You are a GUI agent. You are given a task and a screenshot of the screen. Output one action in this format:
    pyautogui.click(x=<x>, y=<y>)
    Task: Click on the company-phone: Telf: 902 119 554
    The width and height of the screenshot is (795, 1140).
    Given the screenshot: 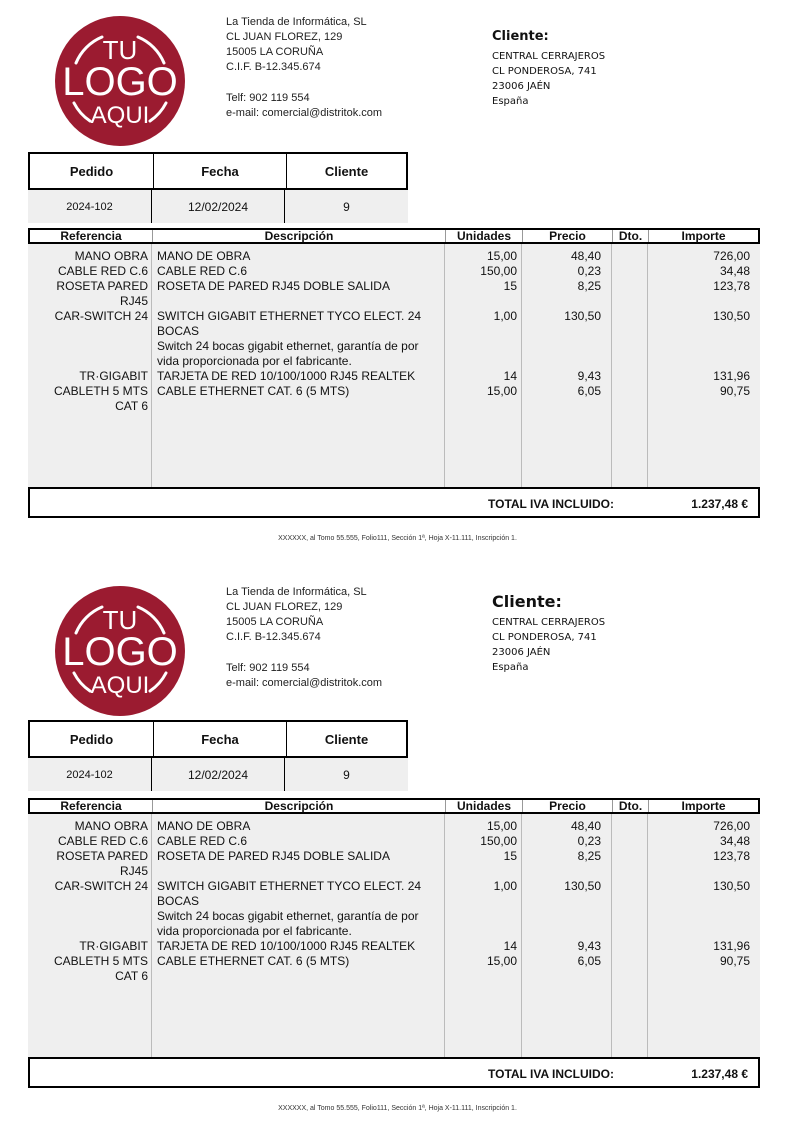 What is the action you would take?
    pyautogui.click(x=268, y=98)
    